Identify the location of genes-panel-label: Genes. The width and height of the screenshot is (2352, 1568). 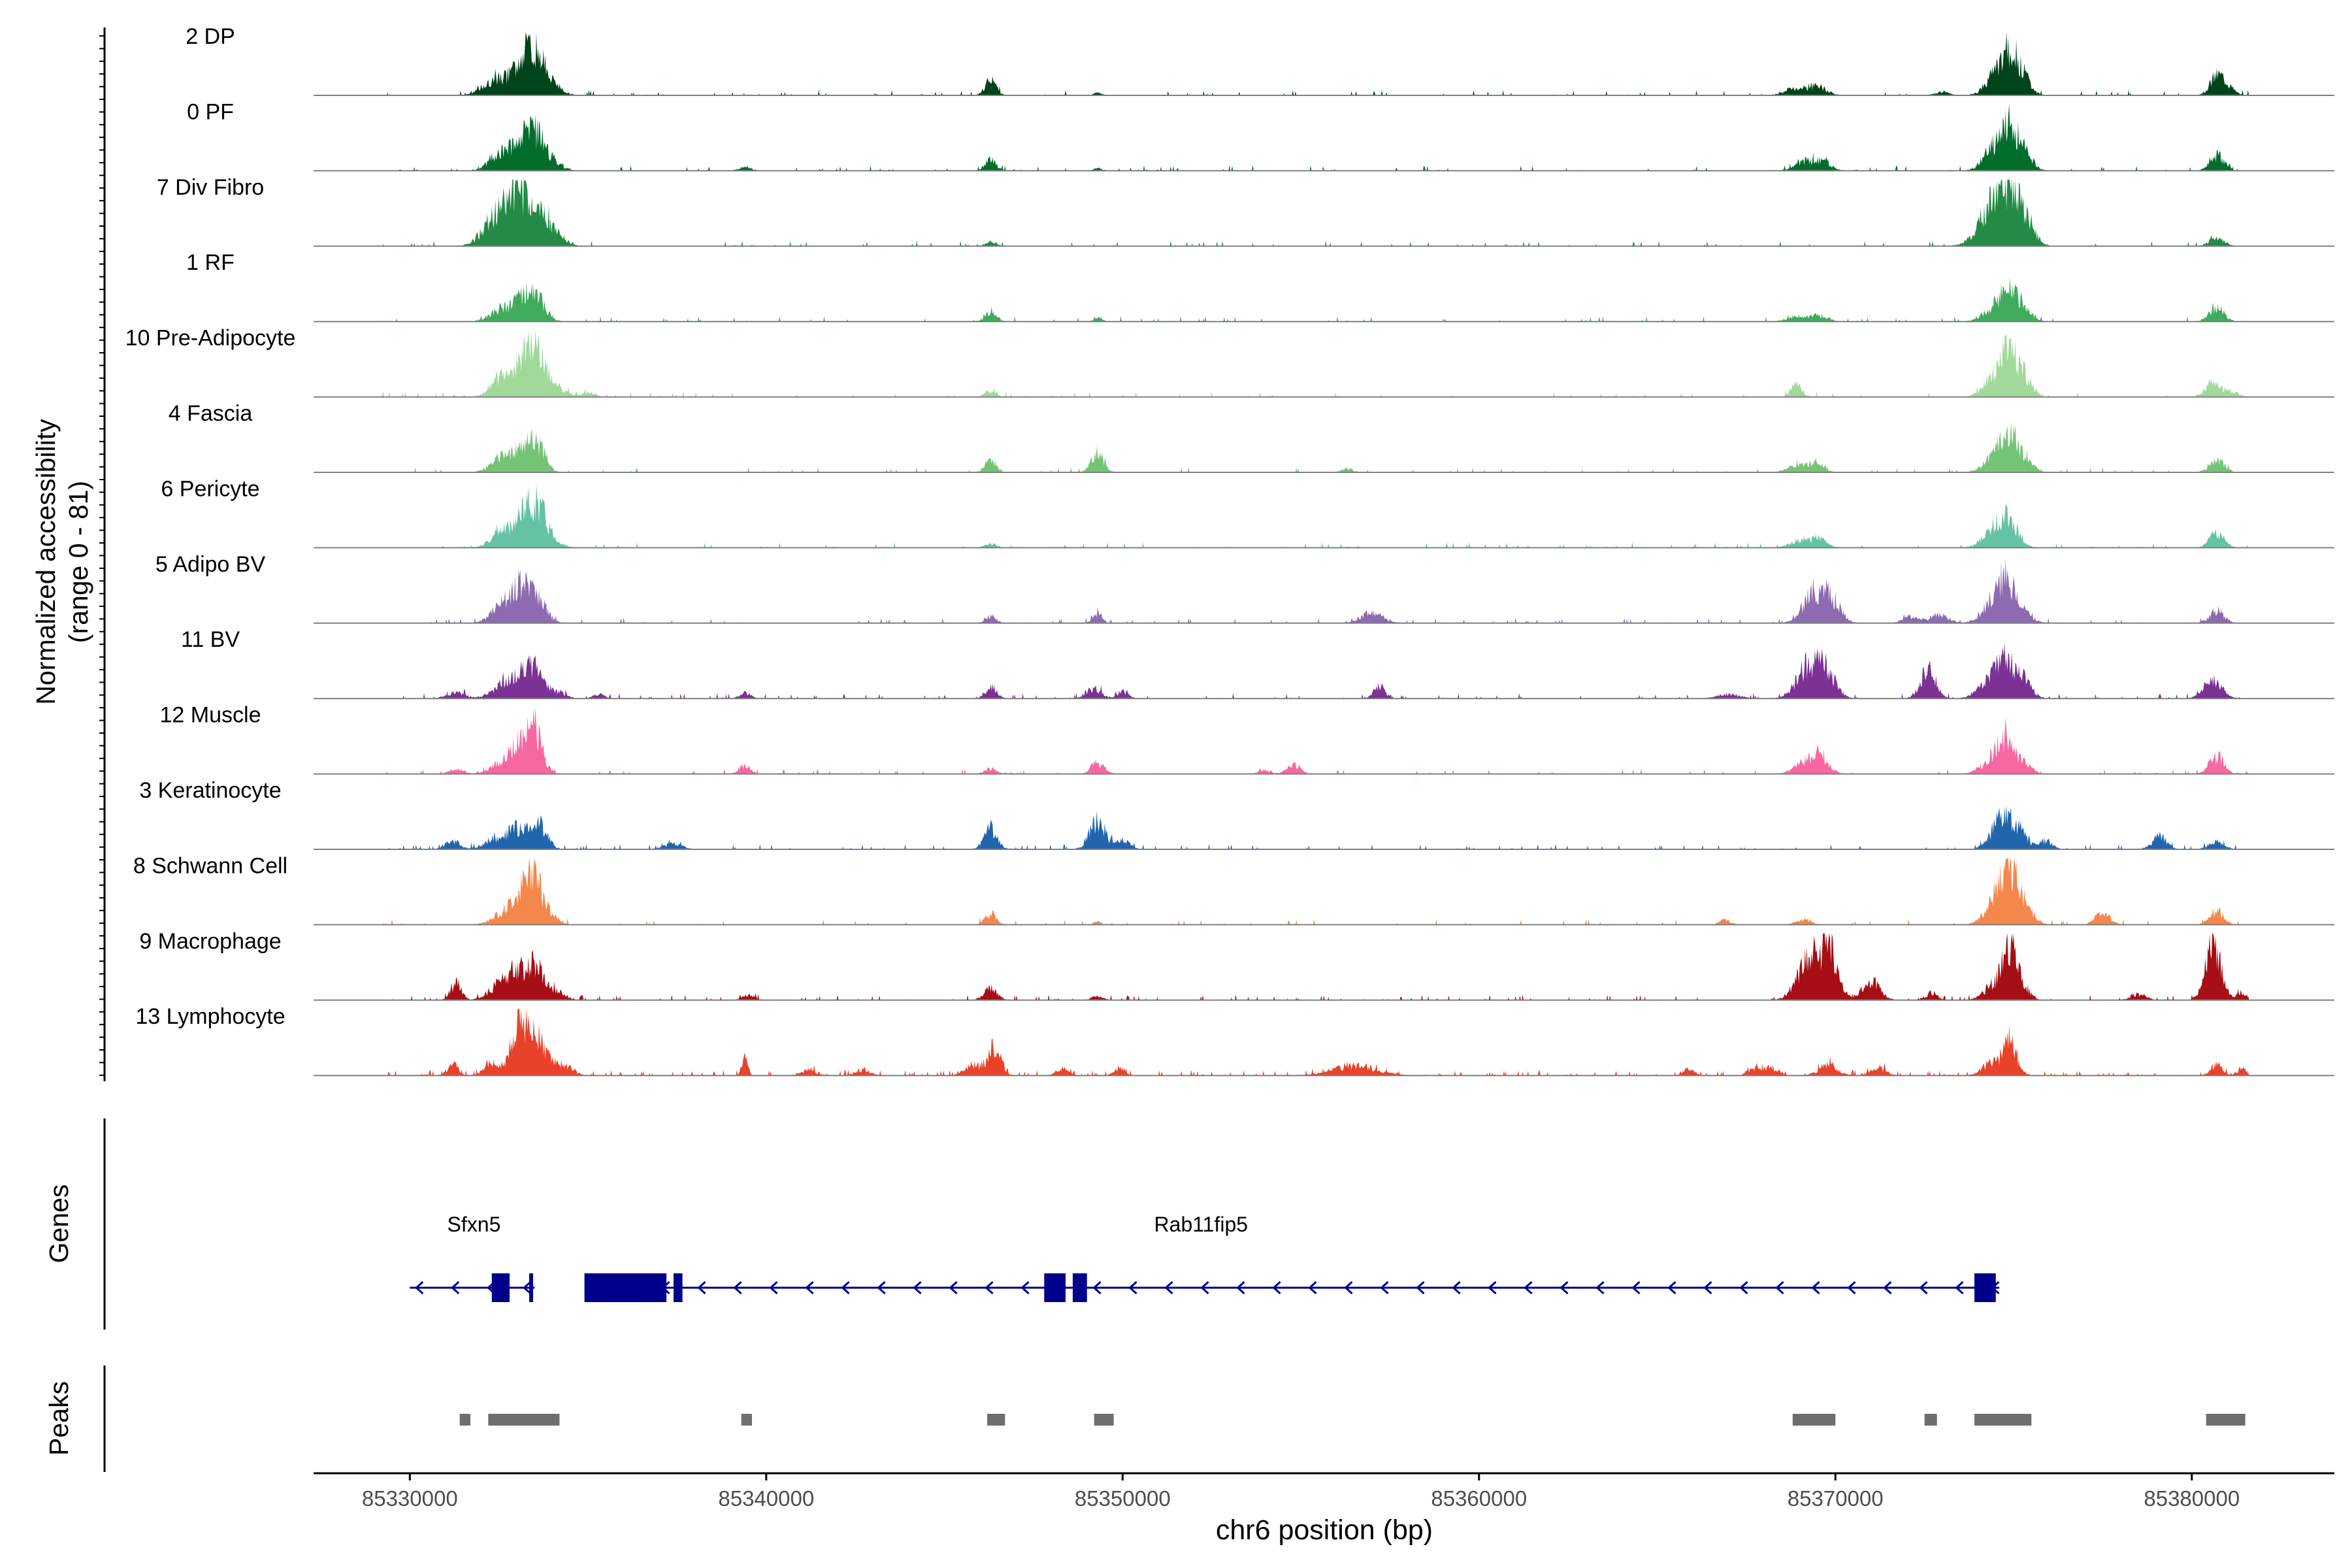
(59, 1224).